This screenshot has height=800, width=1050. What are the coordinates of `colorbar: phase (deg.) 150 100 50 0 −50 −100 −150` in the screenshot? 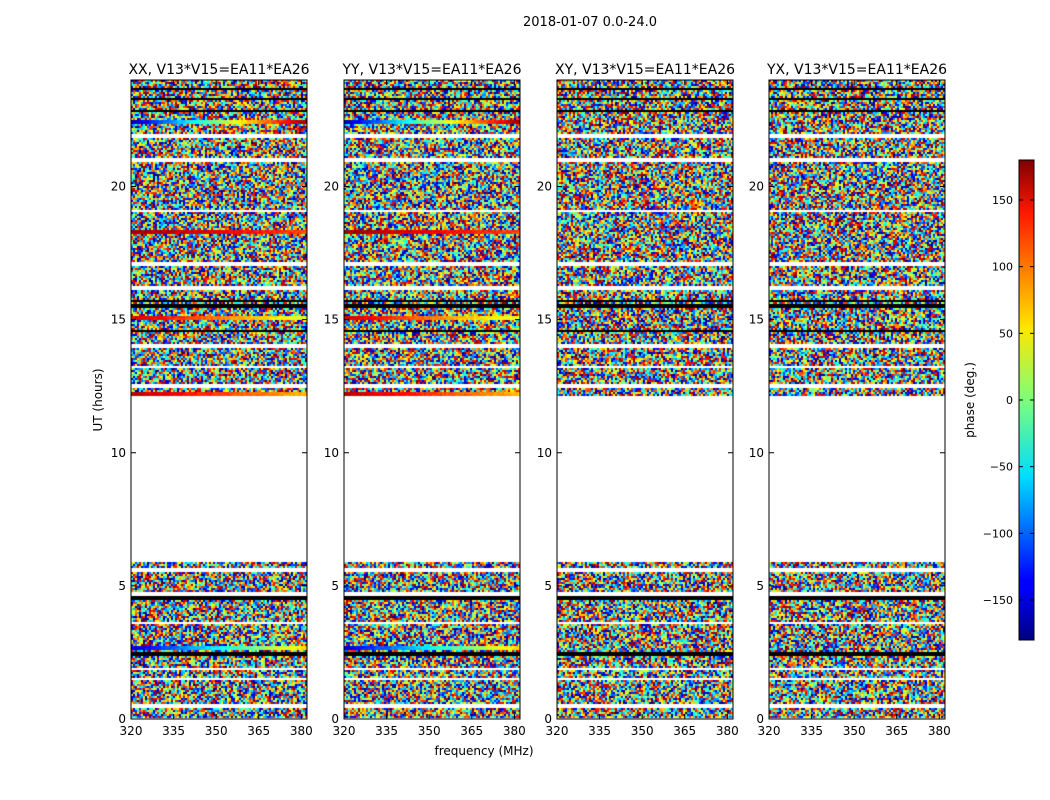 It's located at (999, 400).